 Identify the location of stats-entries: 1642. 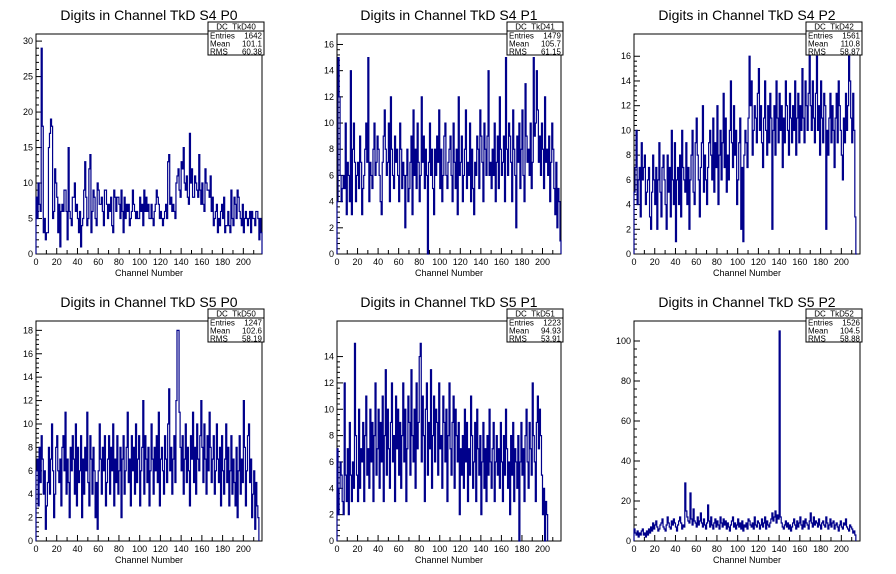
(253, 36).